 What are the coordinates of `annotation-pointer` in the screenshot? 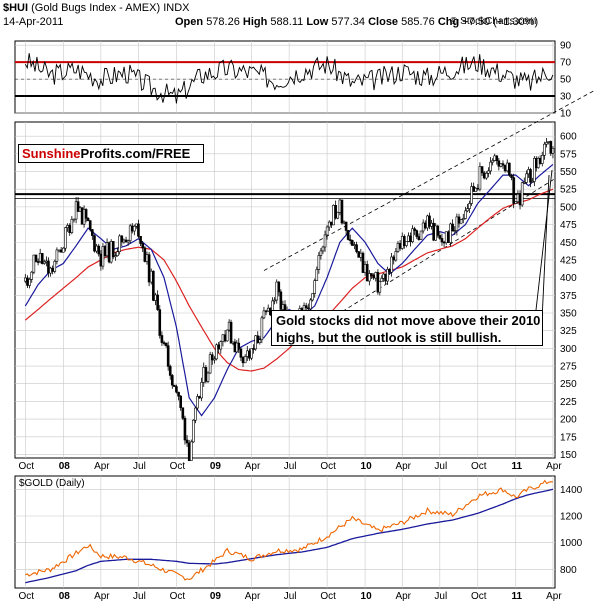 It's located at (545, 247).